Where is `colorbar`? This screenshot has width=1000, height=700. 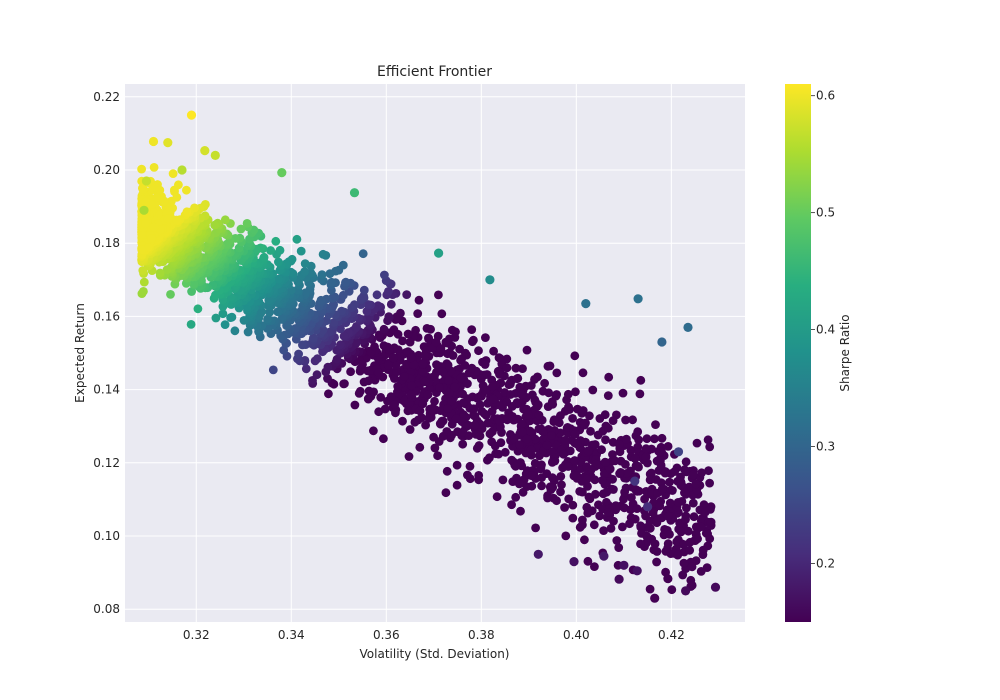 colorbar is located at coordinates (798, 353).